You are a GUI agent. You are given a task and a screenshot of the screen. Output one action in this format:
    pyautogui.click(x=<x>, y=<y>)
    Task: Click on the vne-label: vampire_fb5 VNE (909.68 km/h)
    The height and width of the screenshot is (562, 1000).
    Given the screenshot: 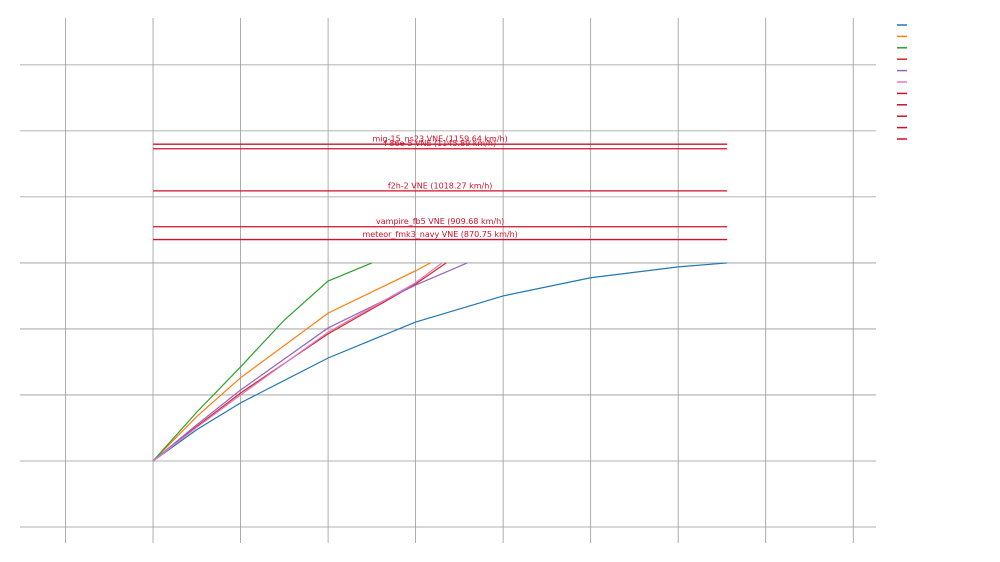 What is the action you would take?
    pyautogui.click(x=440, y=221)
    